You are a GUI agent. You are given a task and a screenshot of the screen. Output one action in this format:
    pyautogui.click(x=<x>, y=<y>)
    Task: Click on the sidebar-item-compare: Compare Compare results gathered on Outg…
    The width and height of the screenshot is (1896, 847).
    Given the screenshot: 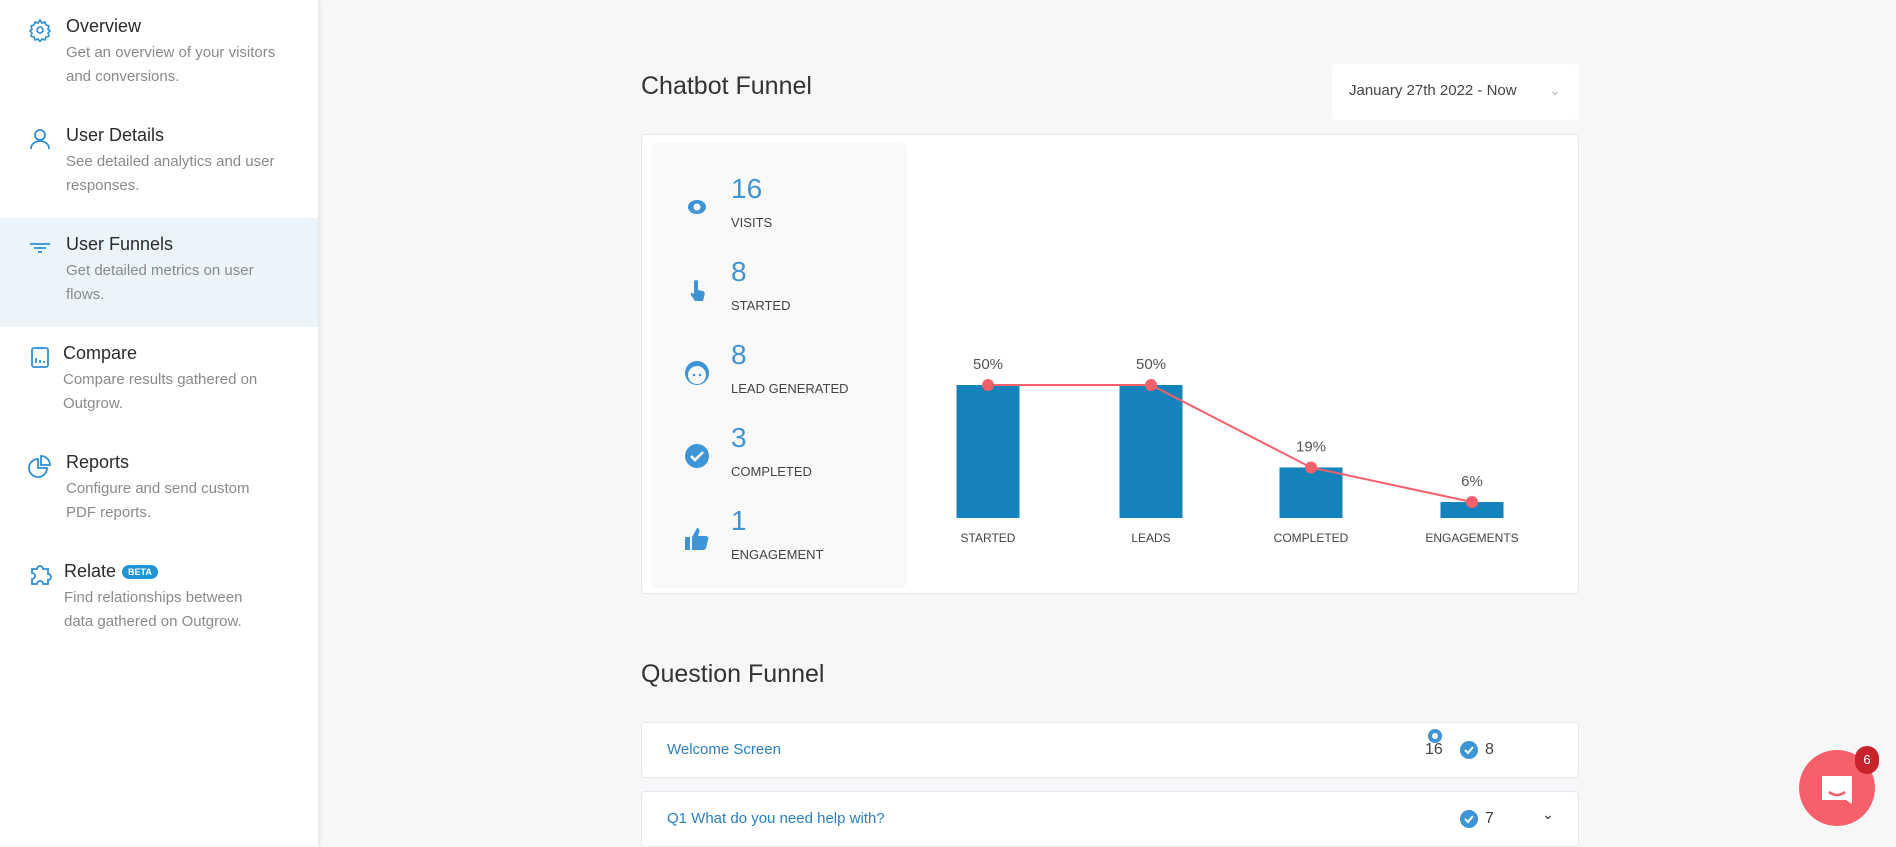 What is the action you would take?
    pyautogui.click(x=159, y=381)
    